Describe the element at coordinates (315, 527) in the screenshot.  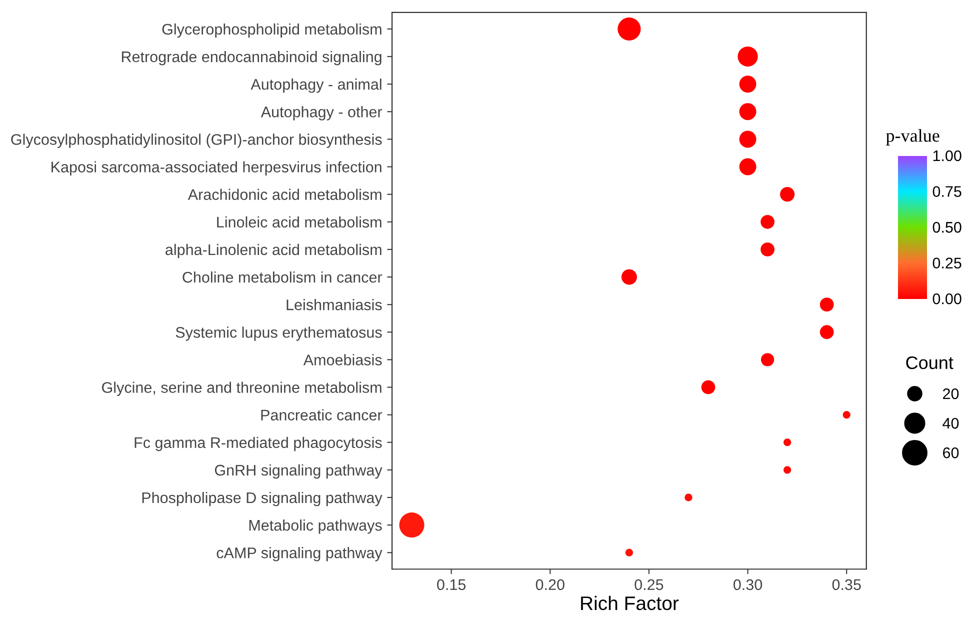
I see `y-tick-label: Metabolic pathways` at that location.